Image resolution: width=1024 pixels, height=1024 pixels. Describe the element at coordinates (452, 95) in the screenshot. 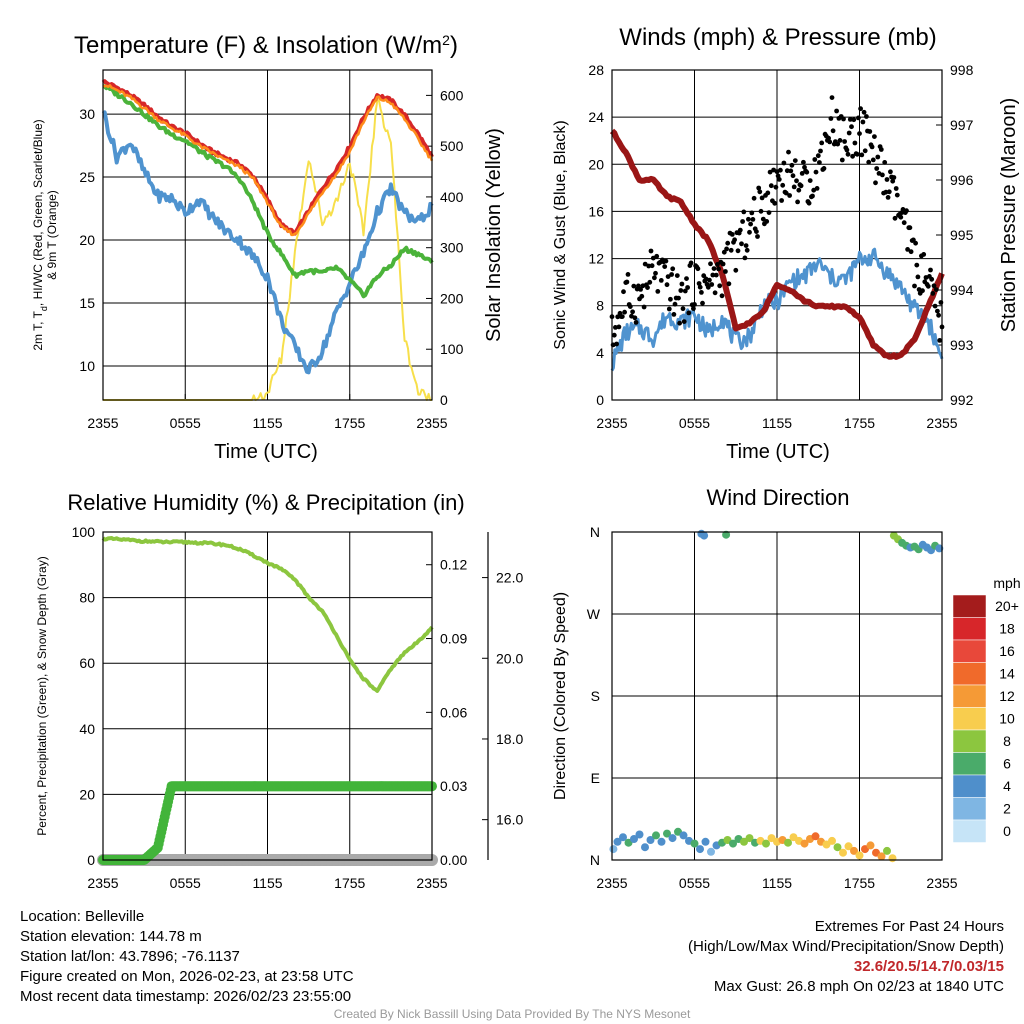

I see `y2-tick-label: 600` at that location.